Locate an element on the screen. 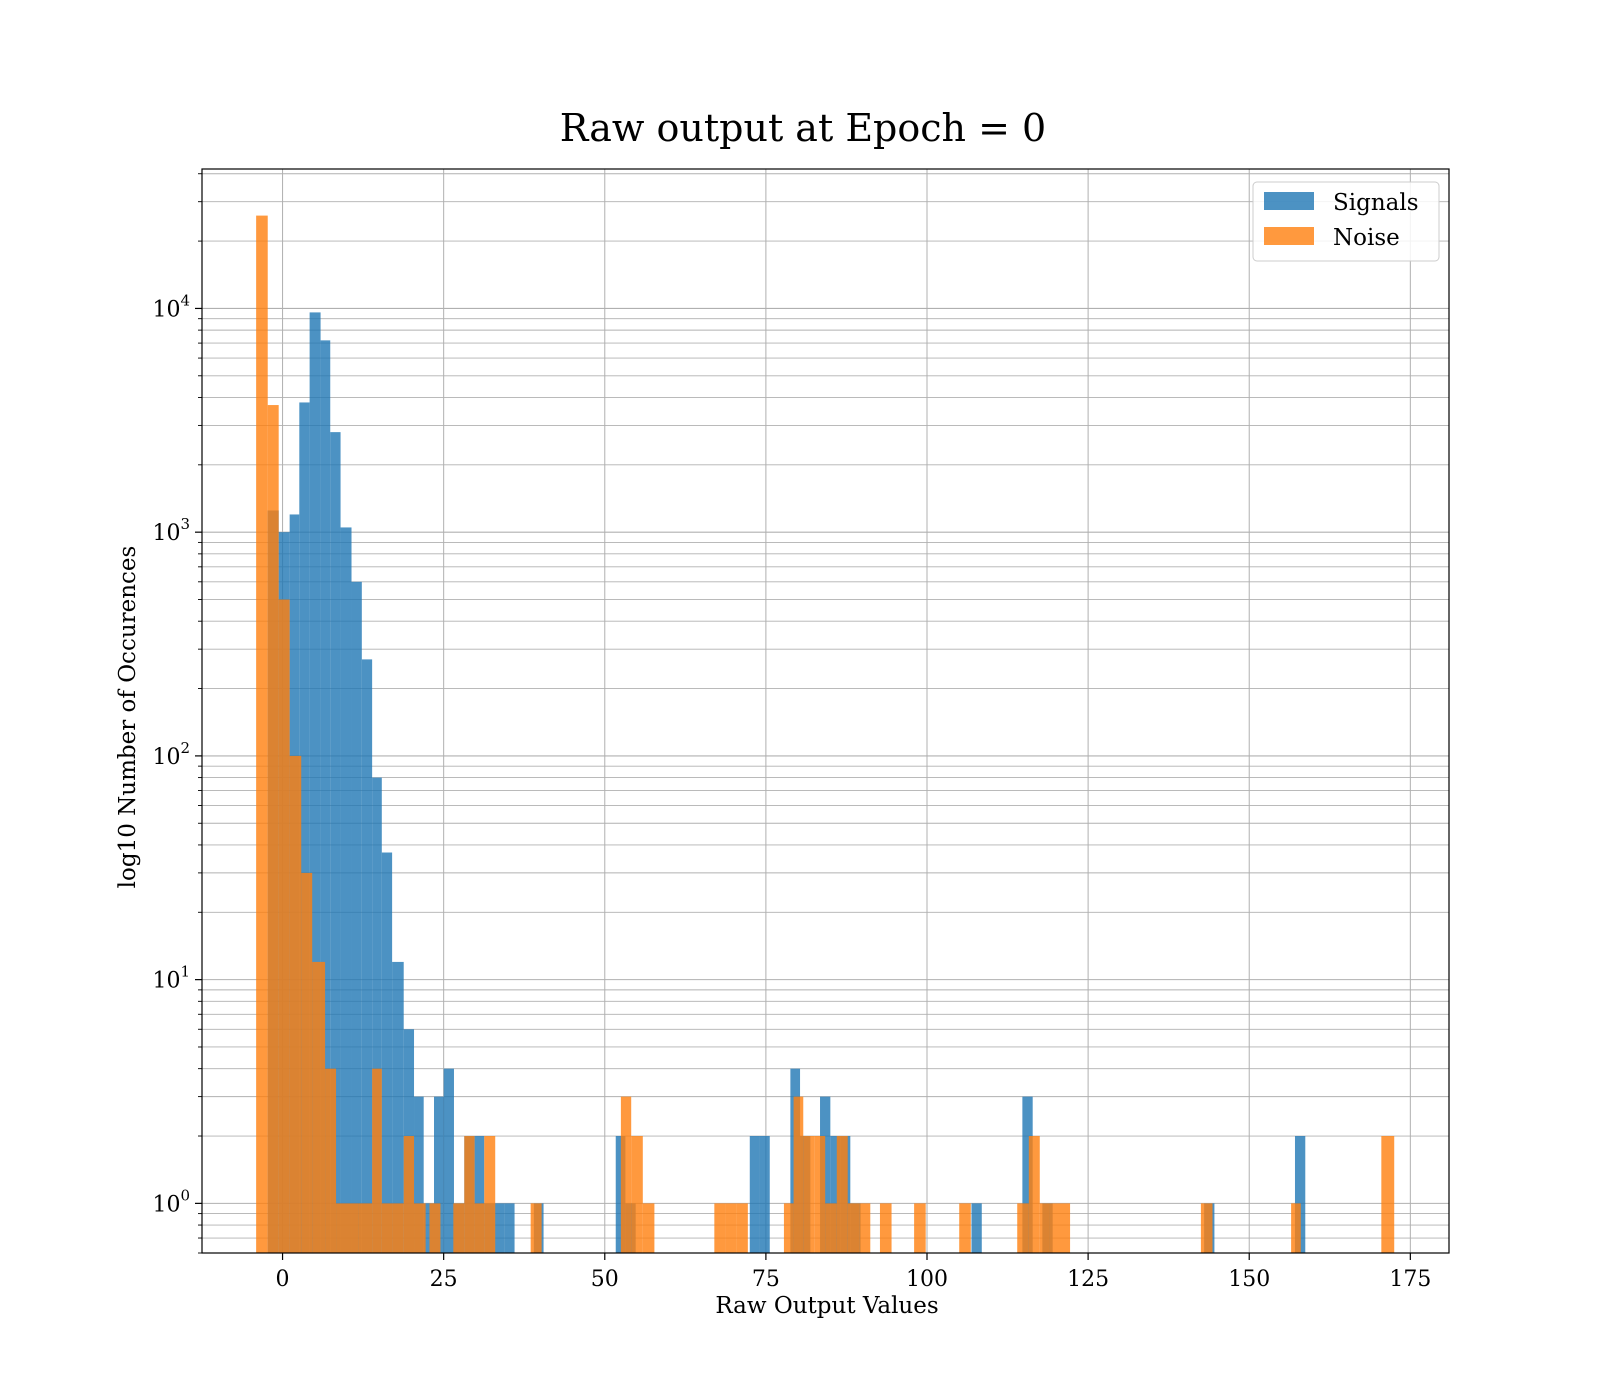  legend-label-signals: Signals is located at coordinates (1376, 203).